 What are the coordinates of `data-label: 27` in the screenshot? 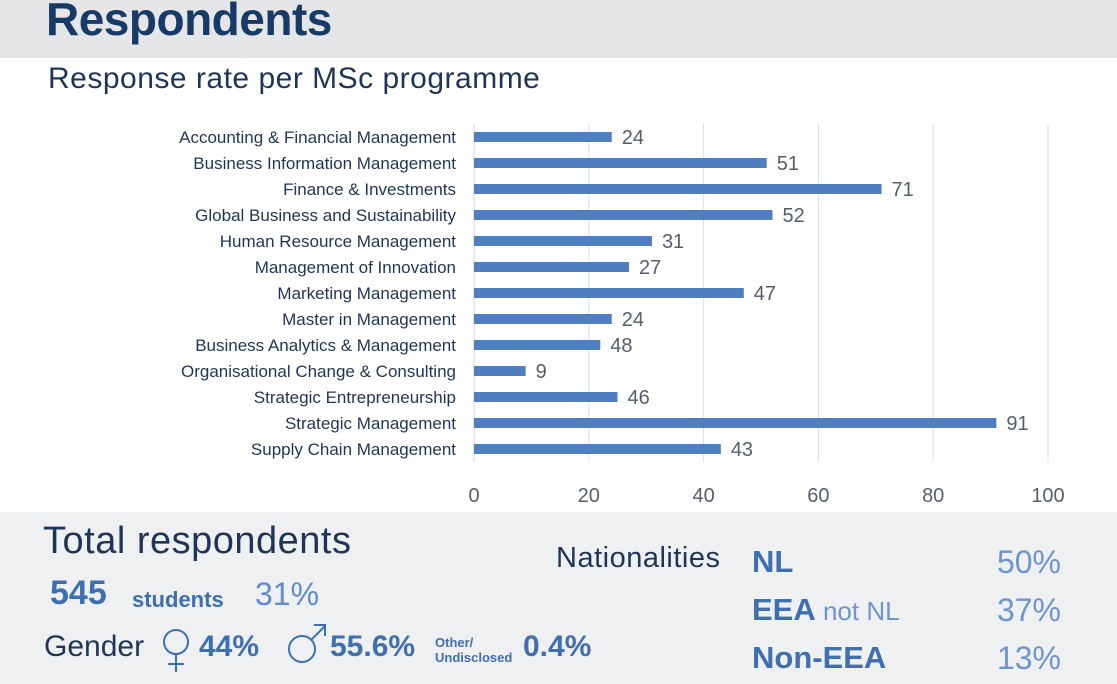 It's located at (650, 268).